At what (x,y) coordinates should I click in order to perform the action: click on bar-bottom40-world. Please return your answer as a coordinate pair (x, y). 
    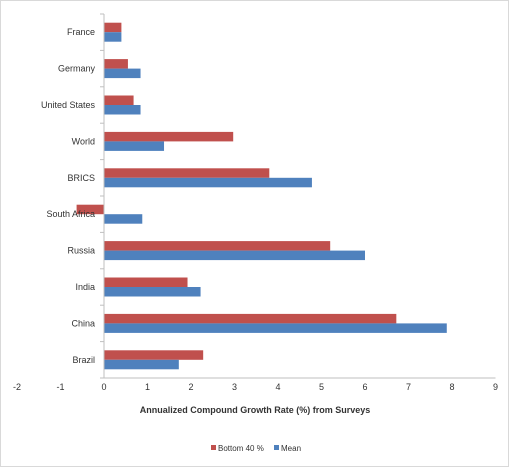
    Looking at the image, I should click on (169, 136).